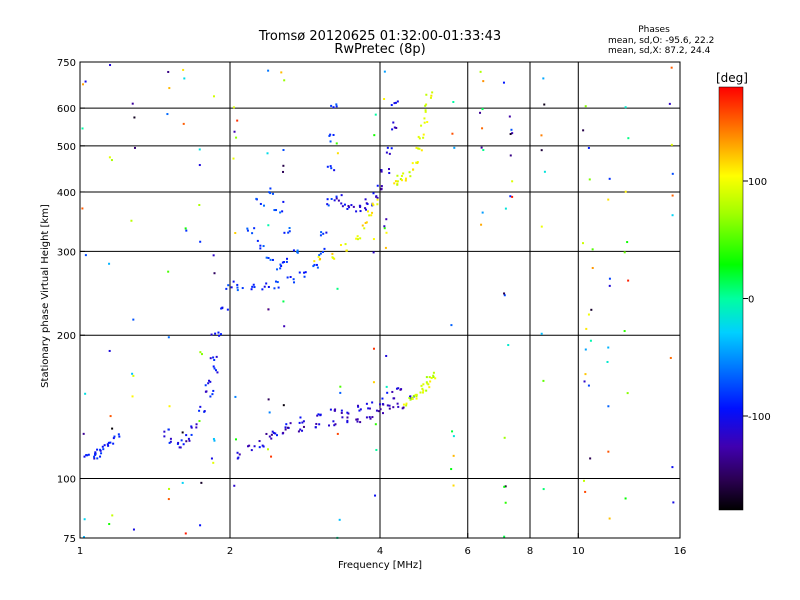 This screenshot has height=600, width=800. I want to click on chart-title-line1: Tromsø 20120625 01:32:00-01:33:43, so click(379, 36).